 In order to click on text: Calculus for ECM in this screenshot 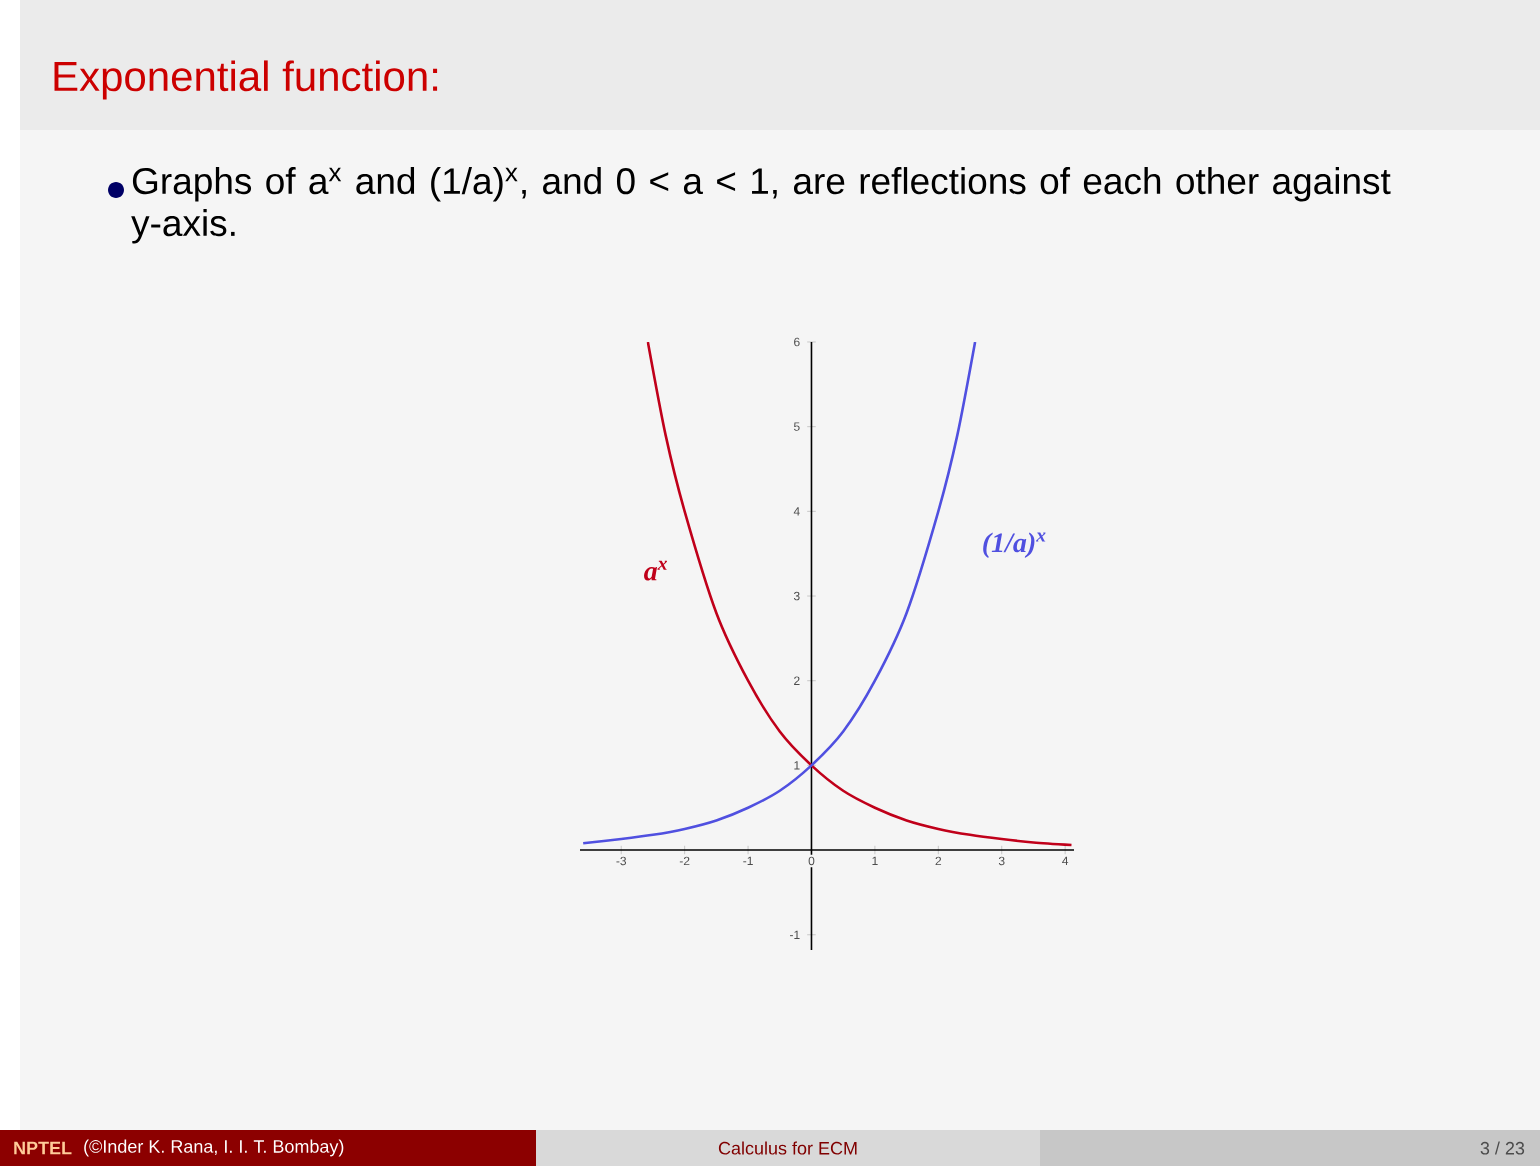, I will do `click(787, 1148)`.